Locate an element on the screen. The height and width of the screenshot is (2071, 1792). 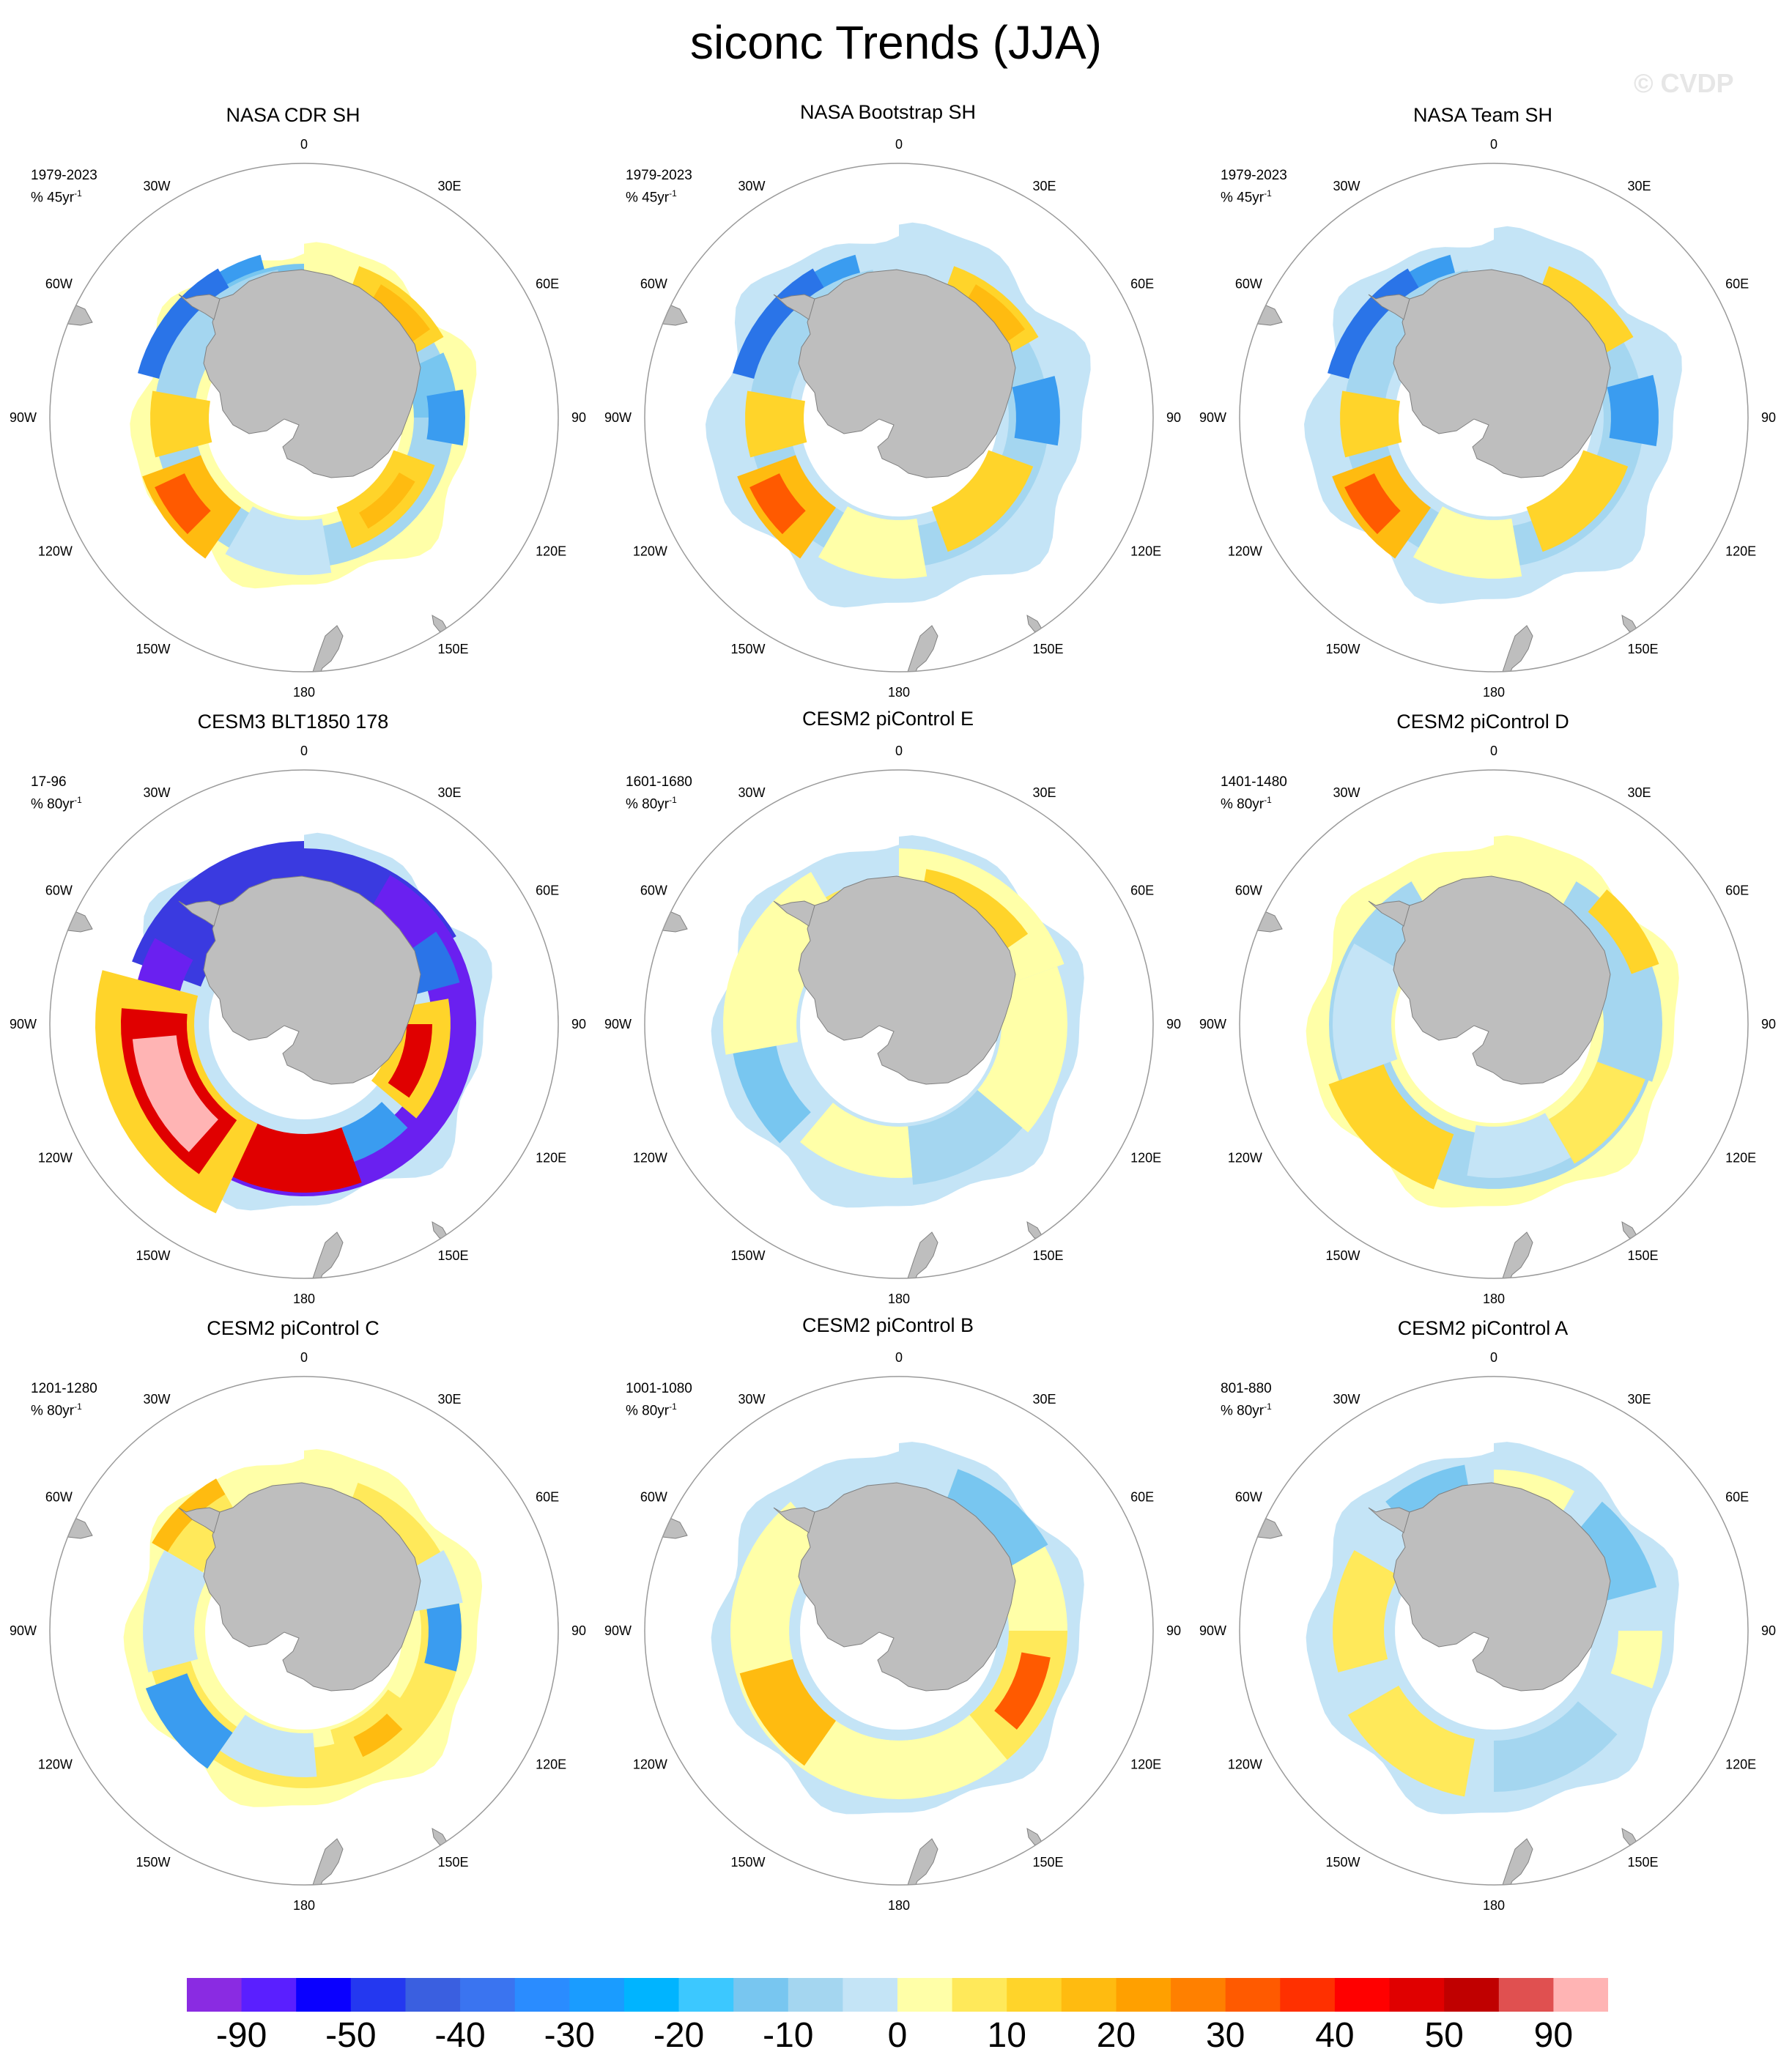
panel-period-info: 1201-1280 % 80yr-1 is located at coordinates (64, 1400).